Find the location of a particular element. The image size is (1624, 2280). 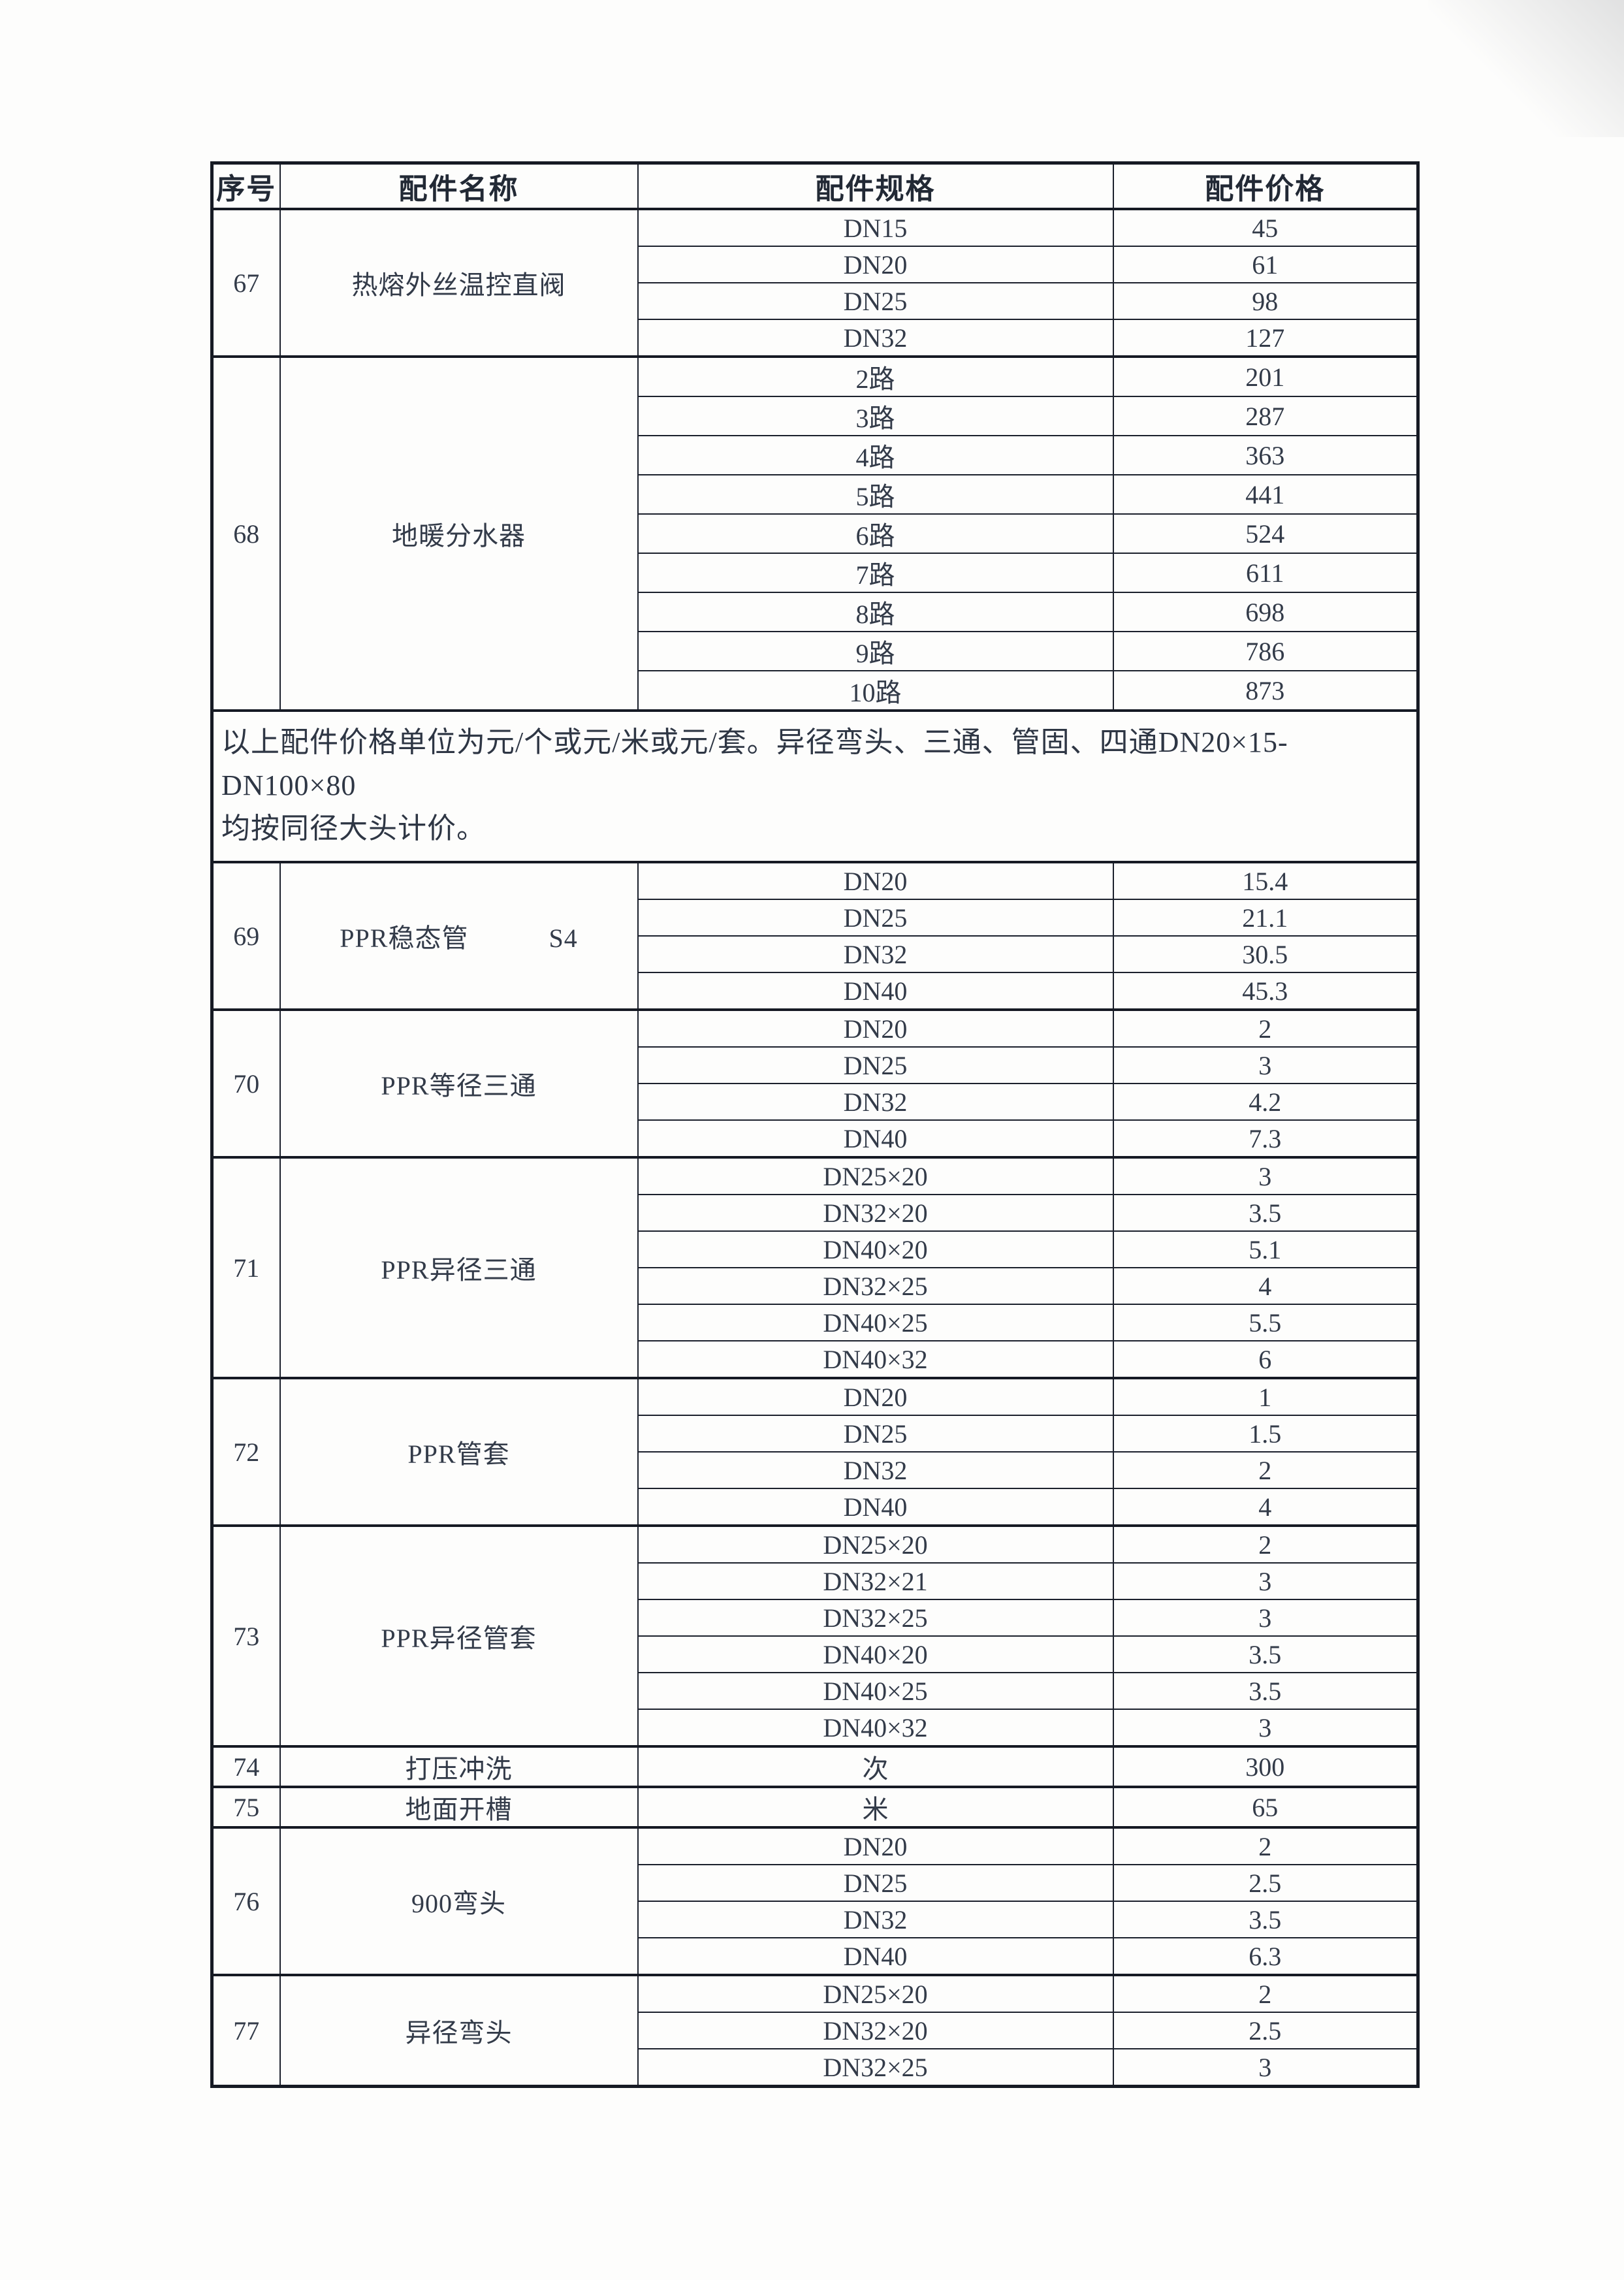

spec-cell: DN40×32 is located at coordinates (876, 1359).